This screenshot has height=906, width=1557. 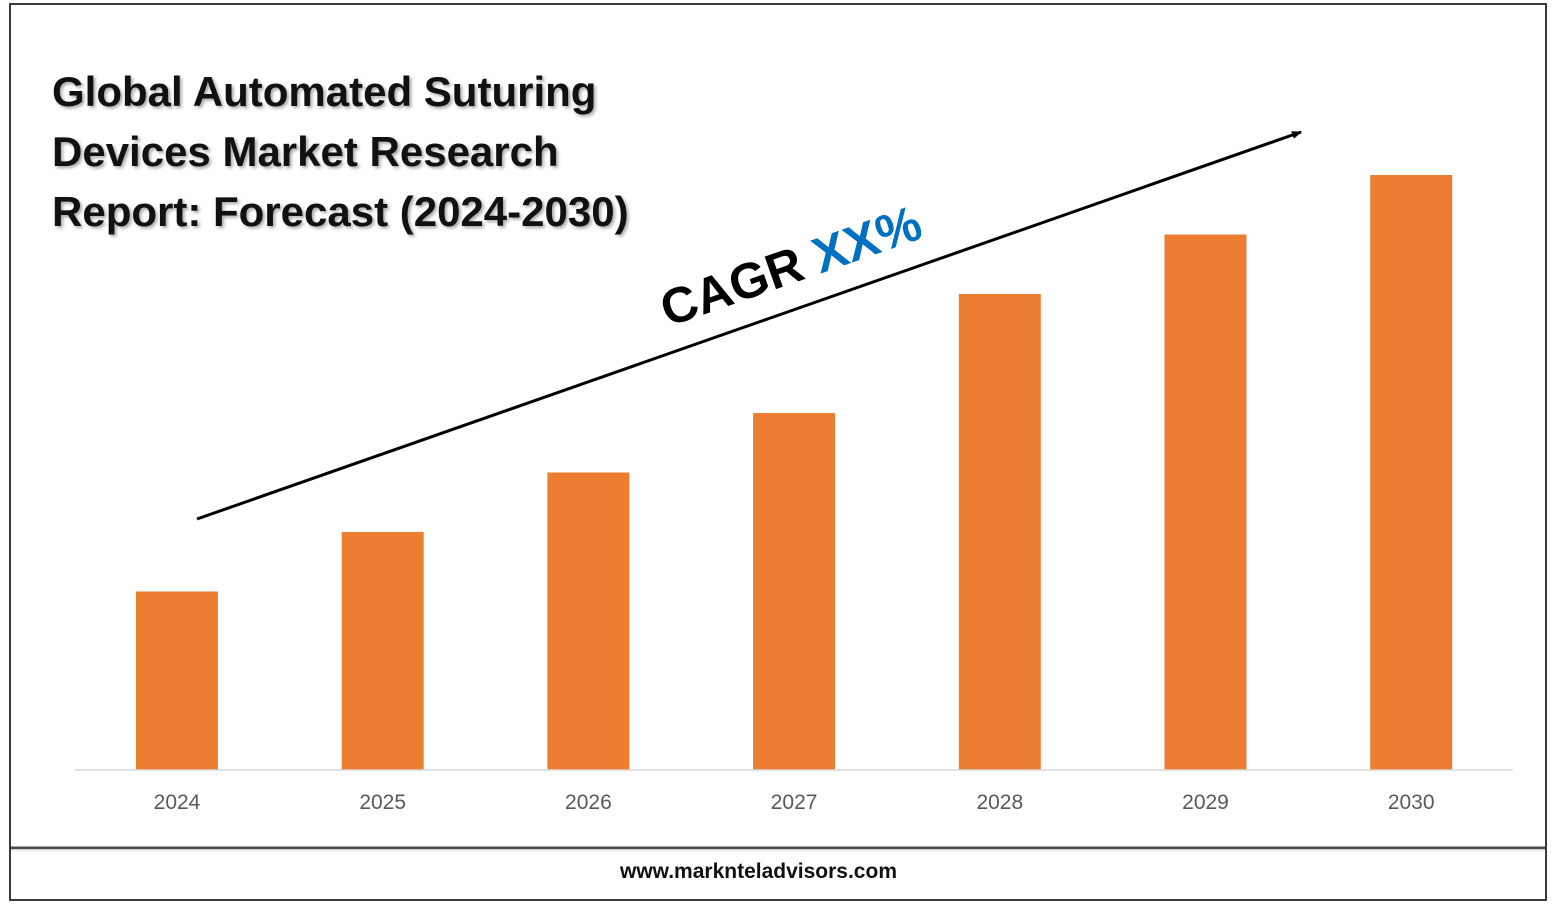 What do you see at coordinates (1411, 472) in the screenshot?
I see `bar-2030` at bounding box center [1411, 472].